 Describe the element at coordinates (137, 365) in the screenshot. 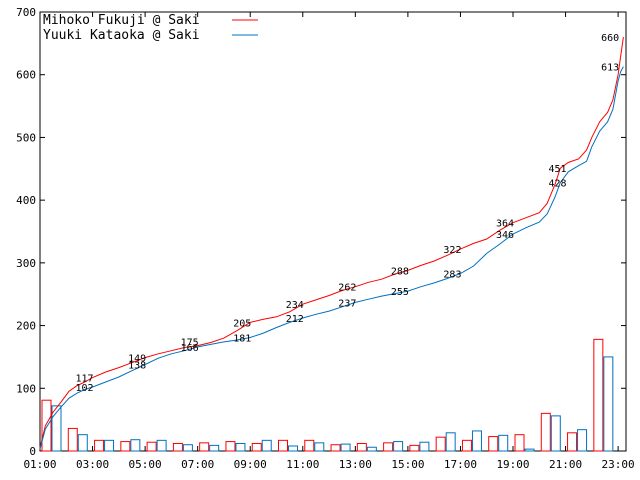

I see `data-label-series-2: 138` at that location.